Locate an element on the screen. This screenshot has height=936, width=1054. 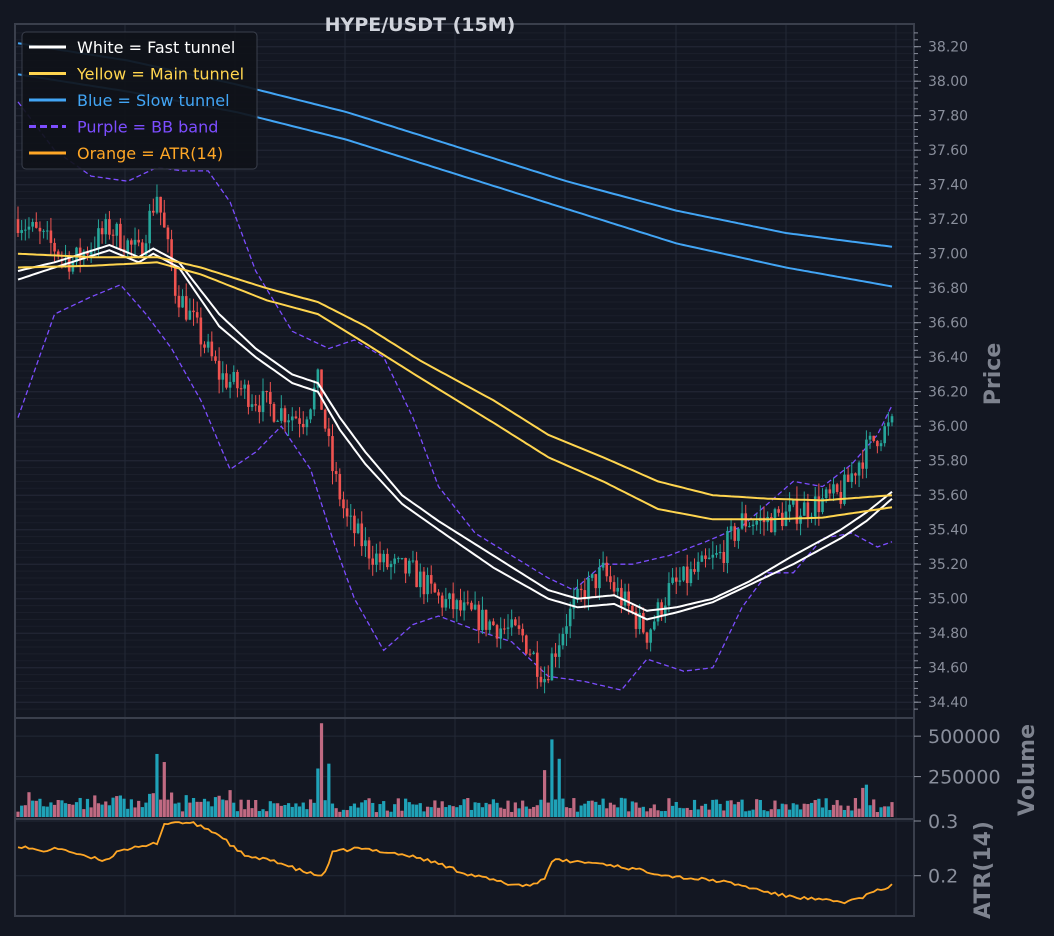
price-tick-label: 37.60 is located at coordinates (948, 151).